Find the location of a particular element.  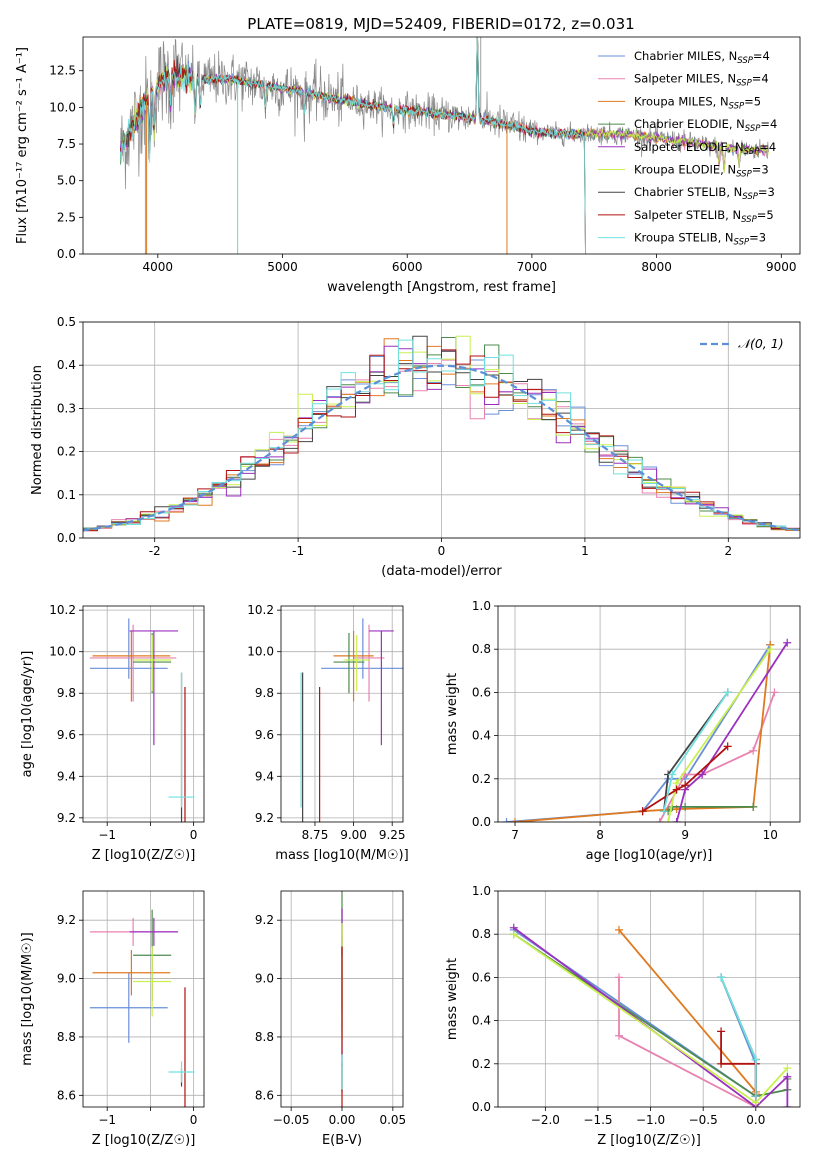

legend-label: Kroupa STELIB, N is located at coordinates (684, 238).